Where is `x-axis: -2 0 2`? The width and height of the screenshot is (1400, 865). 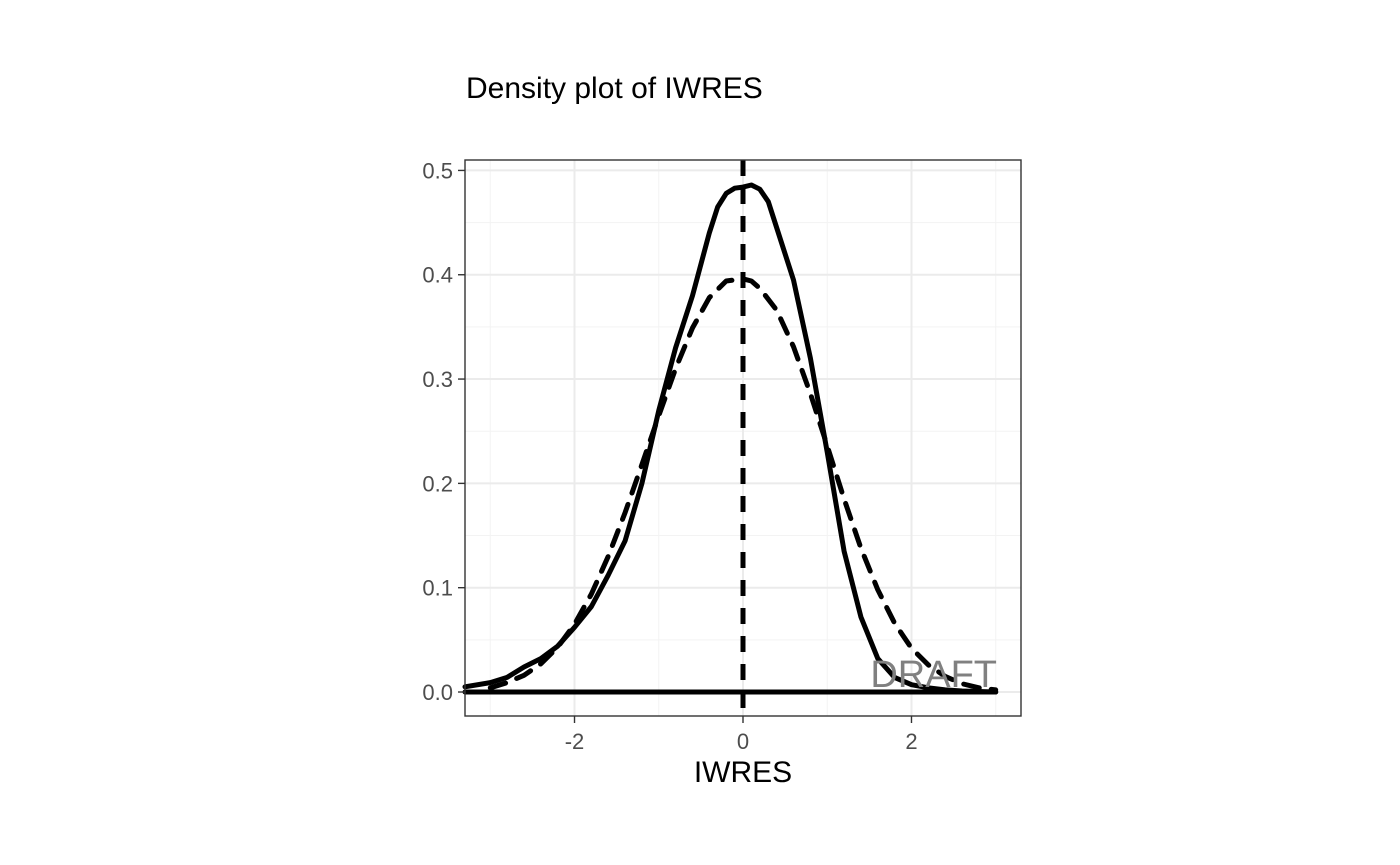 x-axis: -2 0 2 is located at coordinates (741, 735).